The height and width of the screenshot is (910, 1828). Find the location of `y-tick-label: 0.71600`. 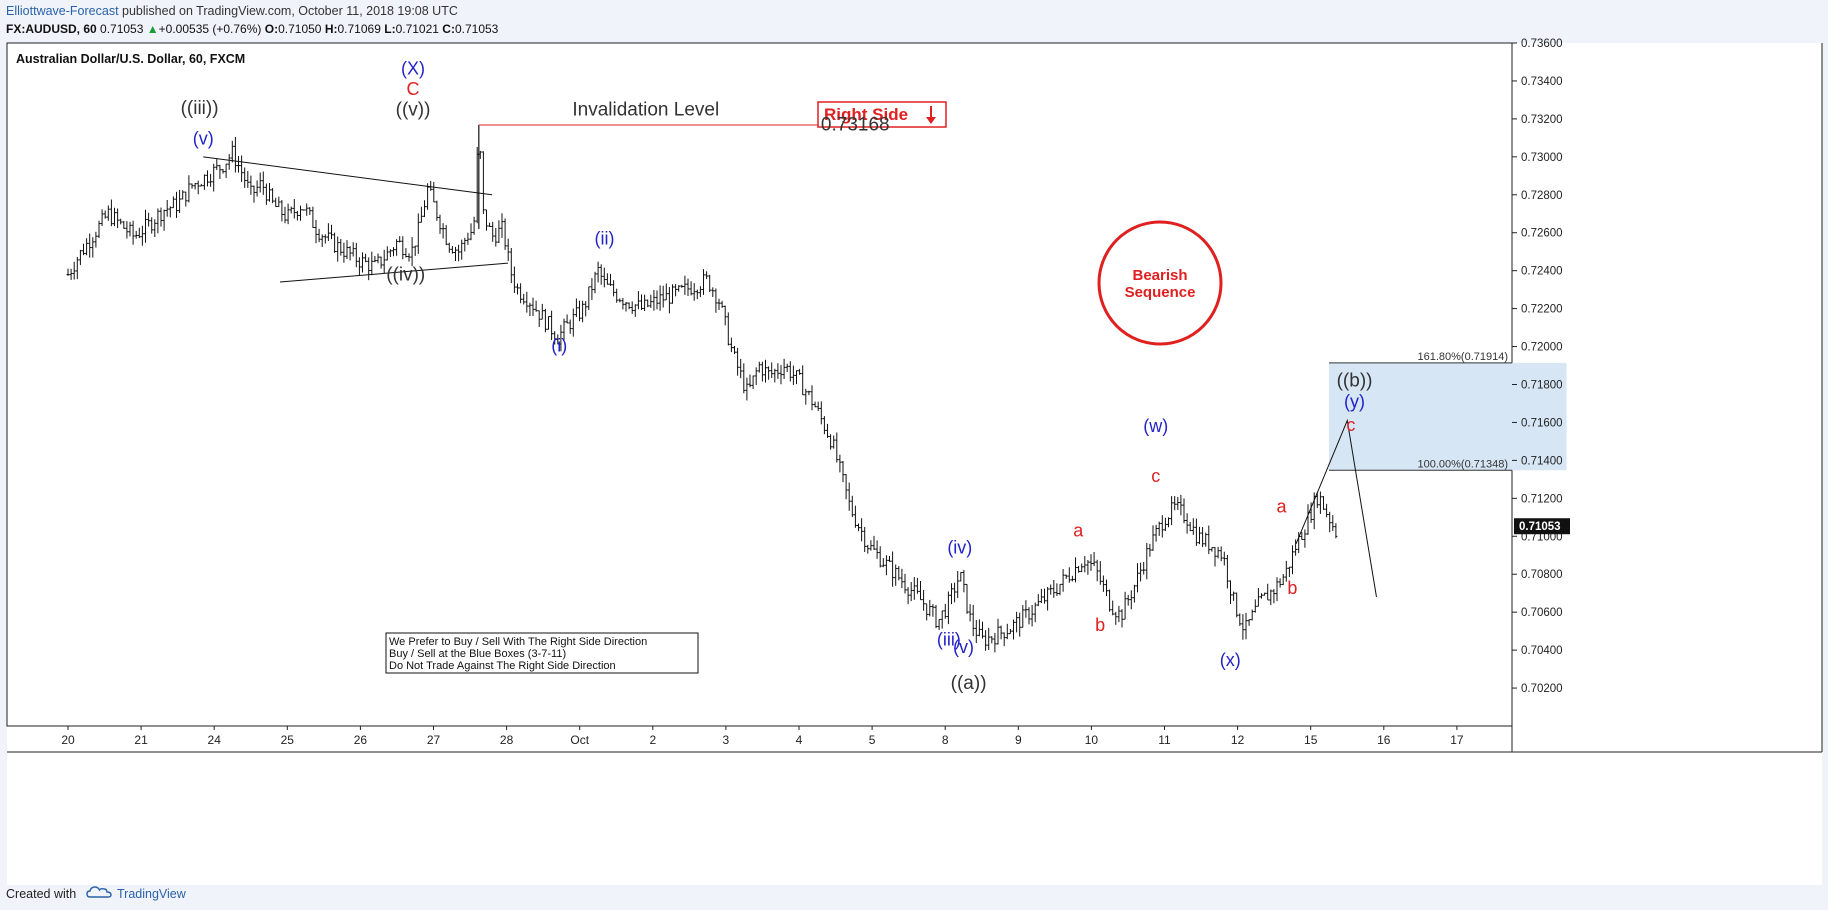

y-tick-label: 0.71600 is located at coordinates (1542, 423).